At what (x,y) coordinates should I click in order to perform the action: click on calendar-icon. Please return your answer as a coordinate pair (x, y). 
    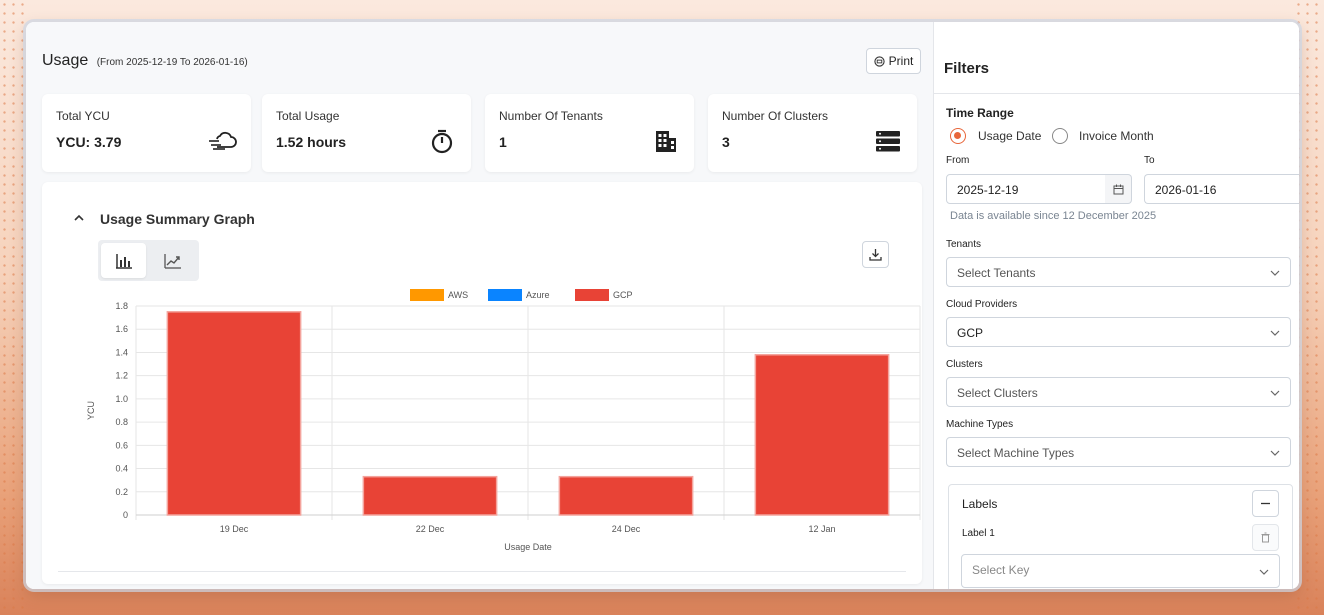
    Looking at the image, I should click on (1118, 189).